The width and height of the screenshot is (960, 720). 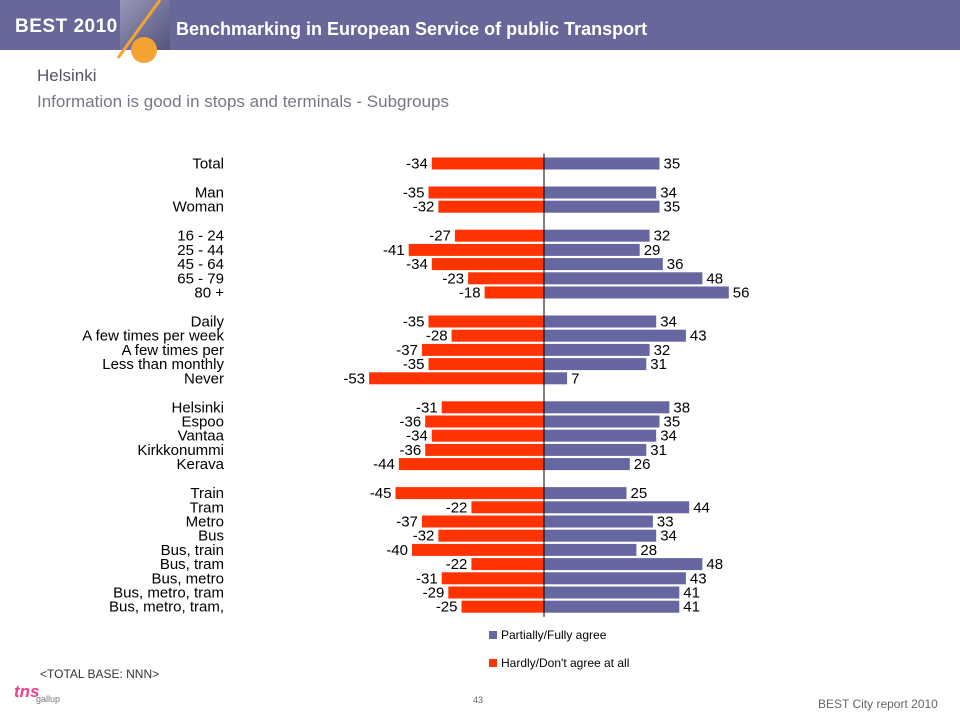 What do you see at coordinates (209, 293) in the screenshot?
I see `category-label: 80 +` at bounding box center [209, 293].